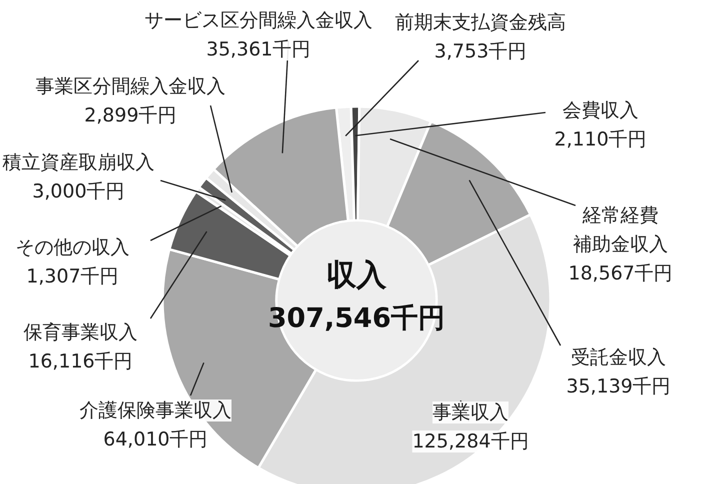  What do you see at coordinates (480, 51) in the screenshot?
I see `data-label: 3,753千円` at bounding box center [480, 51].